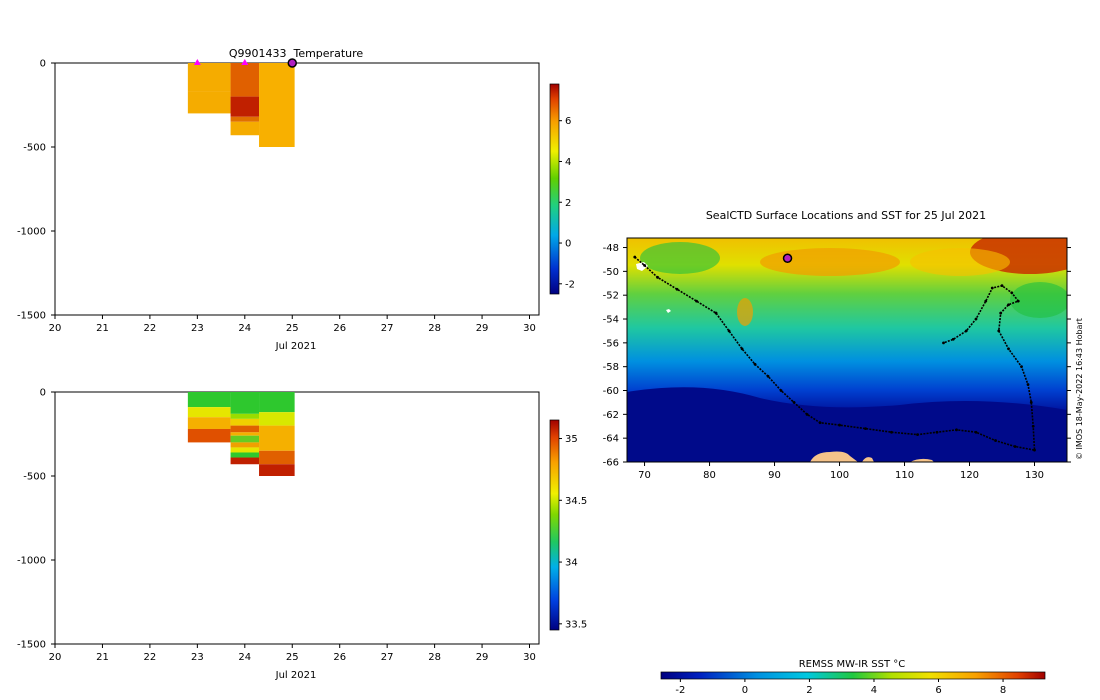 Image resolution: width=1100 pixels, height=700 pixels. I want to click on temperature-panel-title: Q9901433 Temperature, so click(296, 53).